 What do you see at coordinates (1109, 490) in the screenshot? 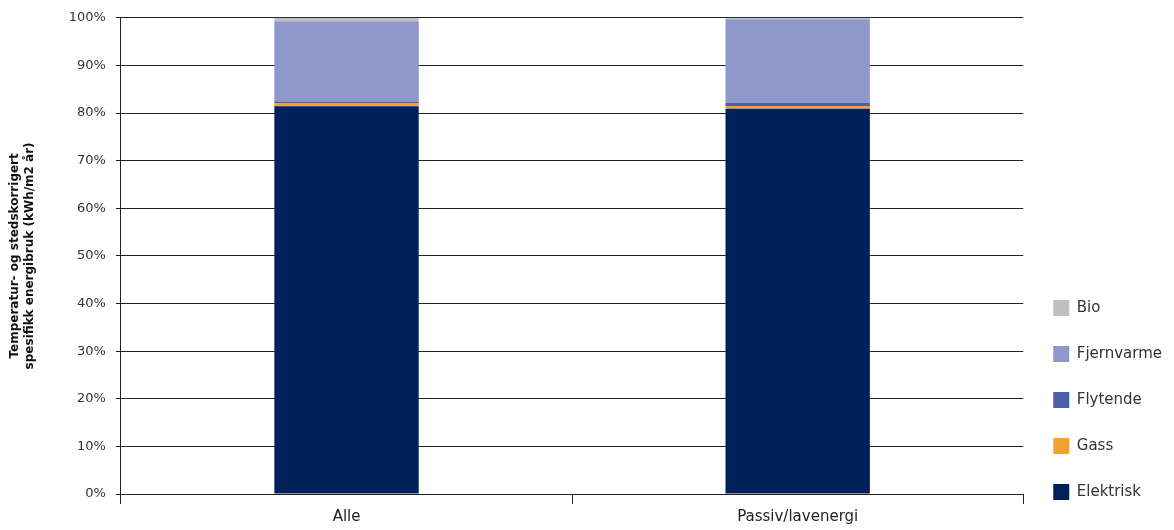
I see `legend-label: Elektrisk` at bounding box center [1109, 490].